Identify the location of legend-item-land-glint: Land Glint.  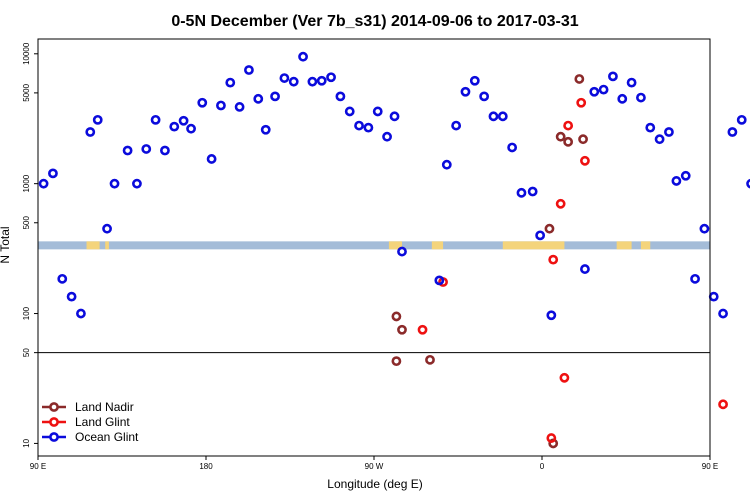
(86, 422).